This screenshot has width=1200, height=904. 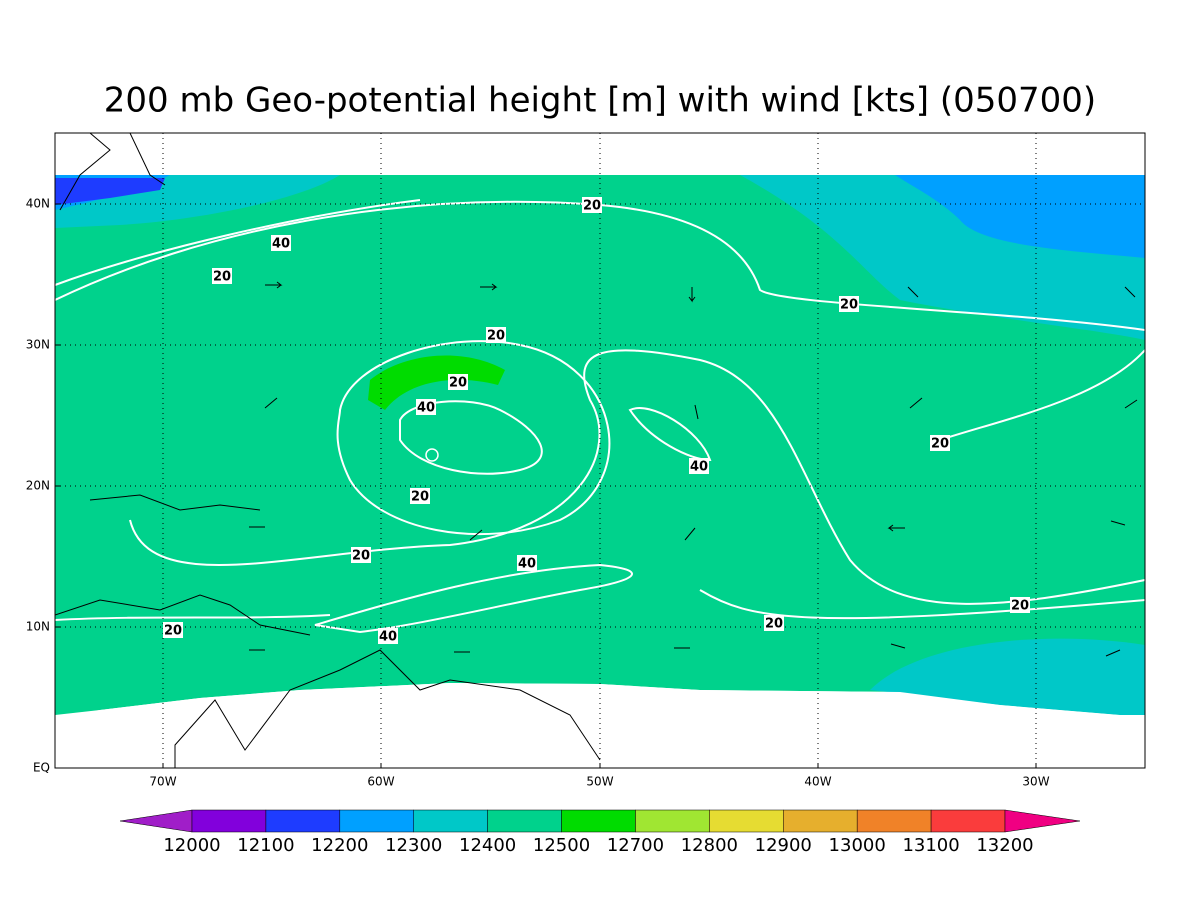 What do you see at coordinates (41, 768) in the screenshot?
I see `lat-label: EQ` at bounding box center [41, 768].